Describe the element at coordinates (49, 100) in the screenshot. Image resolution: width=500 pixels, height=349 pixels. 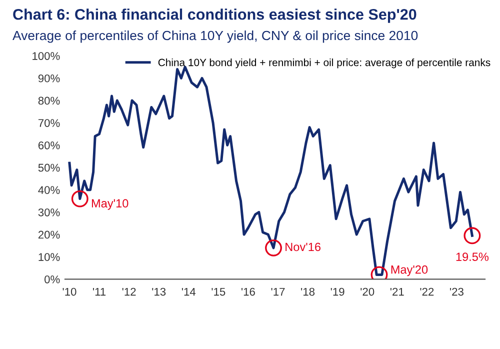
I see `y-tick-label: 80%` at that location.